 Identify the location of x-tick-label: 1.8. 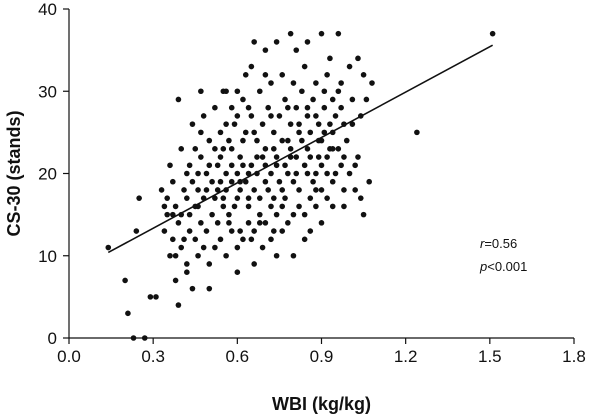
(574, 356).